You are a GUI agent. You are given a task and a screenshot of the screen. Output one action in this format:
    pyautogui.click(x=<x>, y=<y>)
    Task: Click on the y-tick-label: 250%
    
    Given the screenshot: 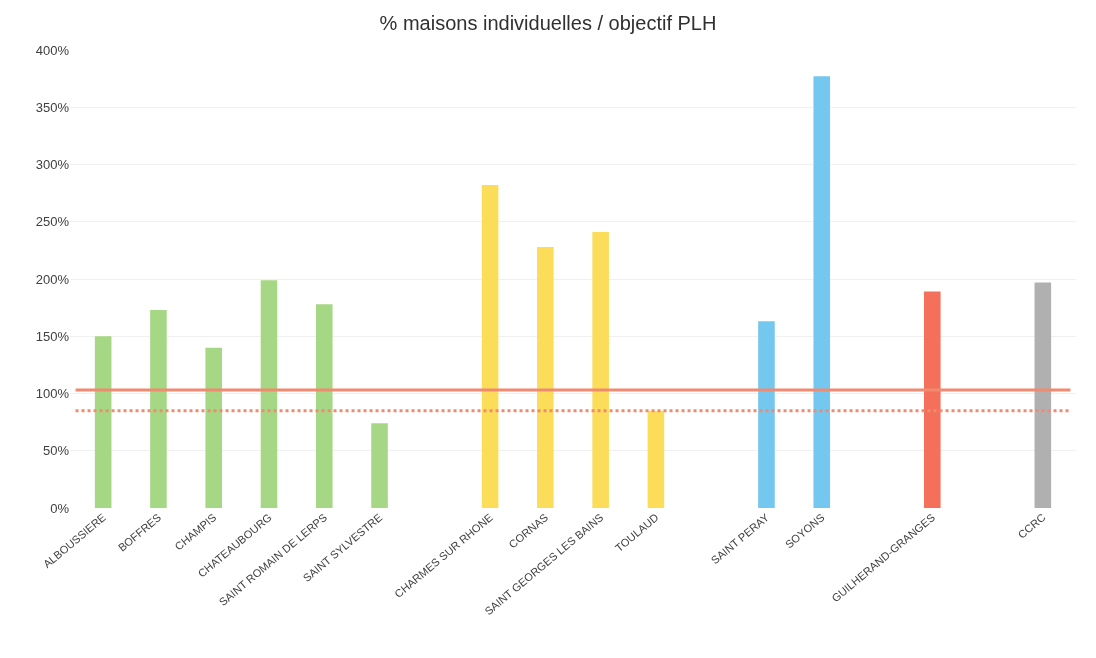 What is the action you would take?
    pyautogui.click(x=52, y=222)
    